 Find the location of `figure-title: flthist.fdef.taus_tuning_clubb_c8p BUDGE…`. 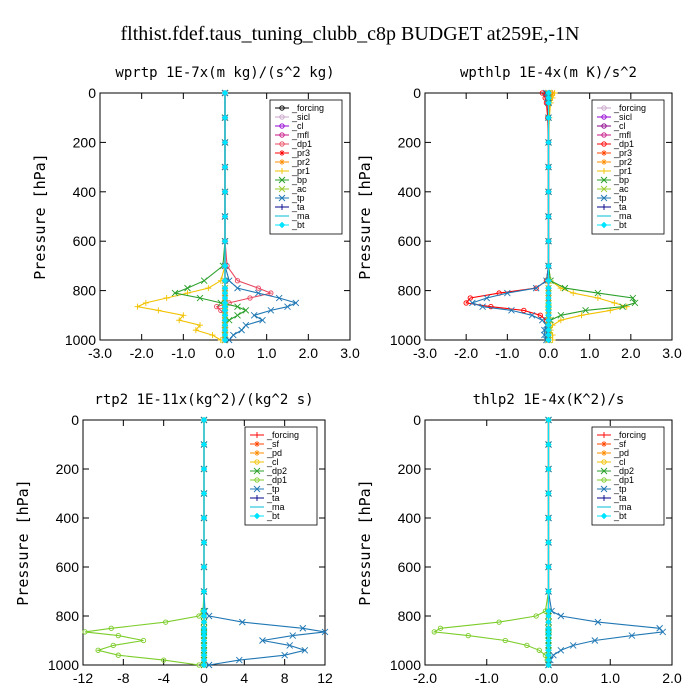

figure-title: flthist.fdef.taus_tuning_clubb_c8p BUDGE… is located at coordinates (349, 34).